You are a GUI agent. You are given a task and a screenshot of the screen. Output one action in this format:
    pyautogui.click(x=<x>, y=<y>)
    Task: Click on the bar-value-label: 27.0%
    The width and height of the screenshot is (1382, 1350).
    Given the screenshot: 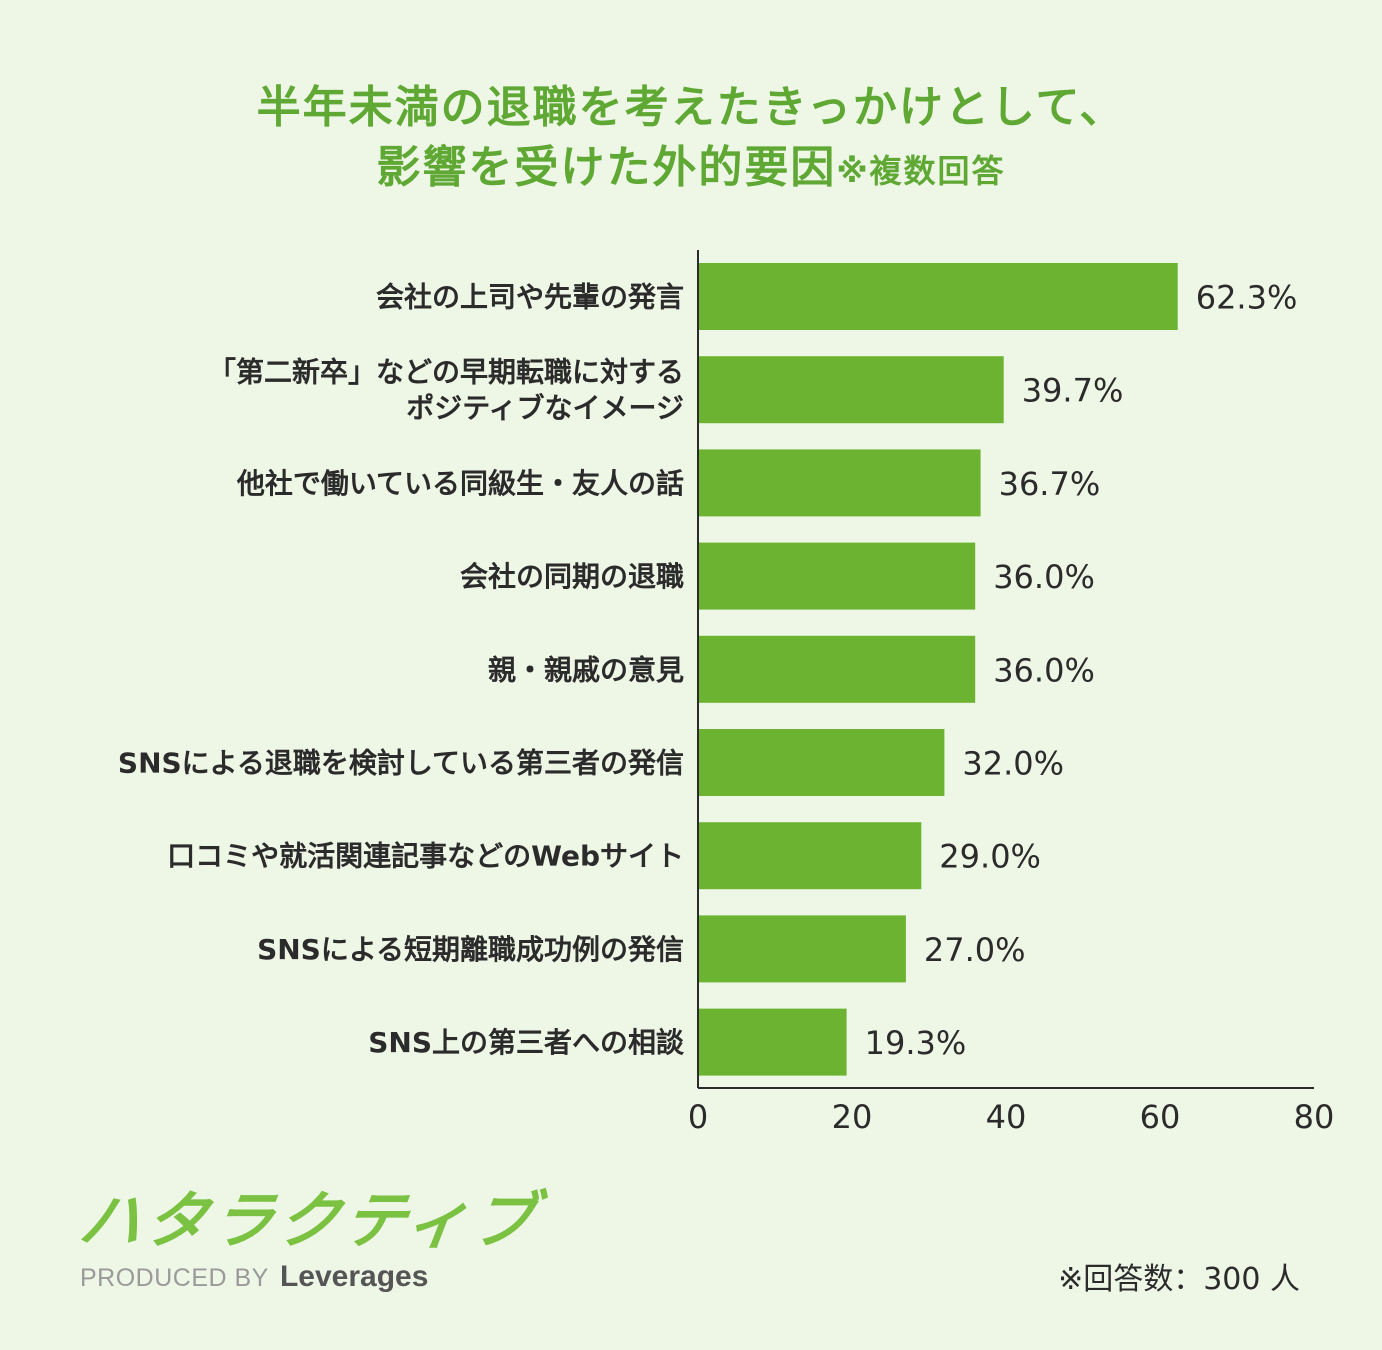 What is the action you would take?
    pyautogui.click(x=975, y=950)
    